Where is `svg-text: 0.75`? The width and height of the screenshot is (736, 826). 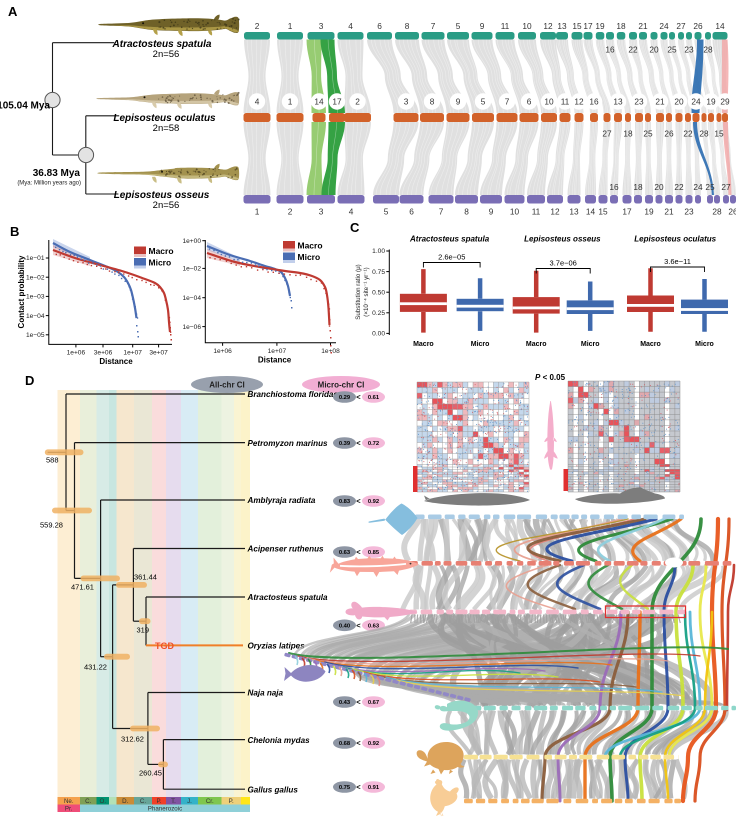
svg-text: 0.75 is located at coordinates (345, 788).